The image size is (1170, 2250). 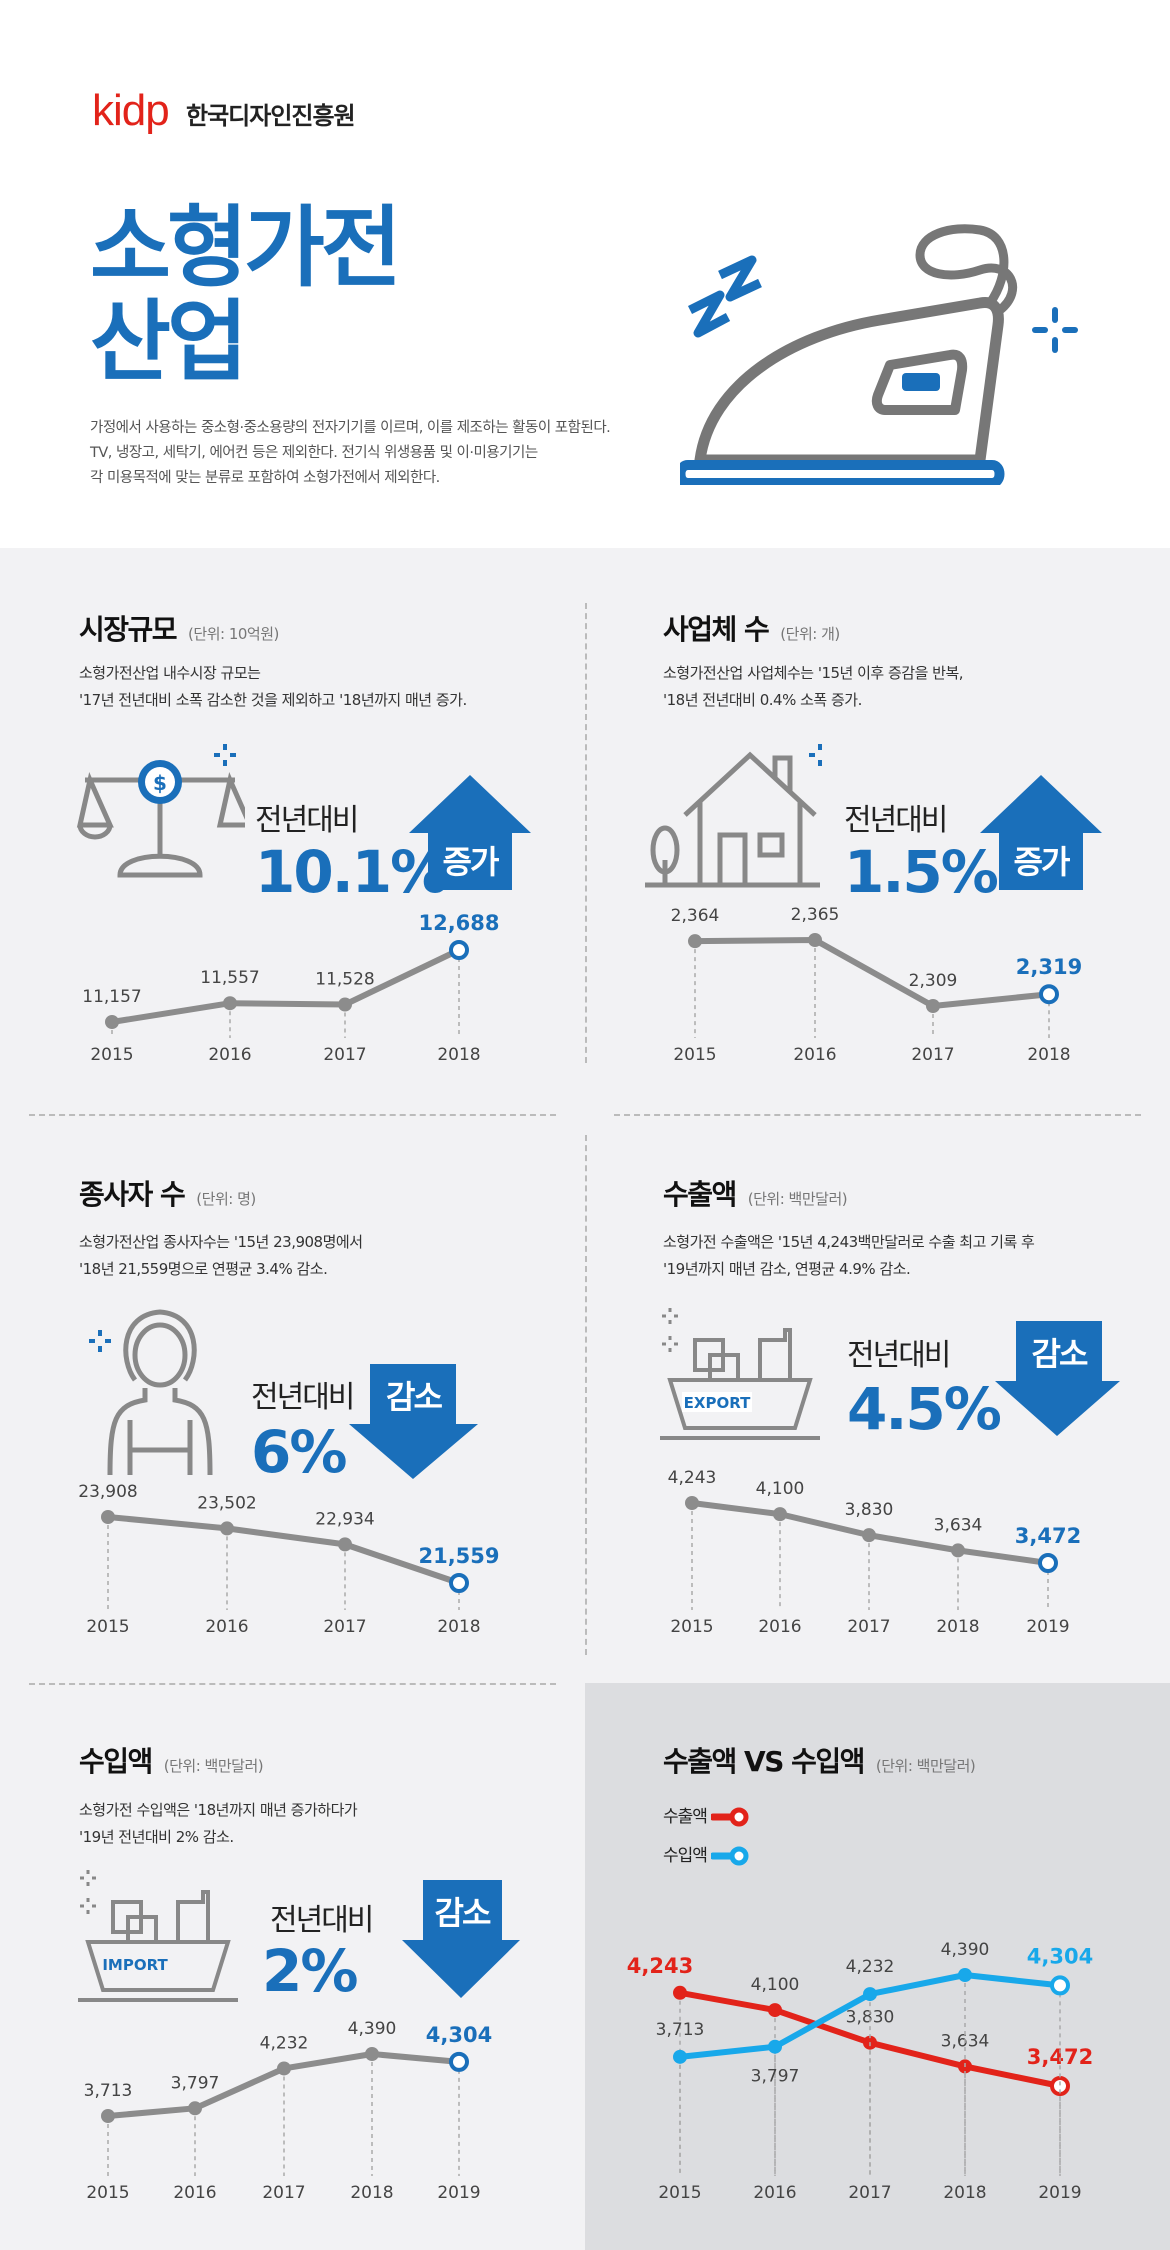 I want to click on page-title-line1: 소형가전, so click(x=246, y=247).